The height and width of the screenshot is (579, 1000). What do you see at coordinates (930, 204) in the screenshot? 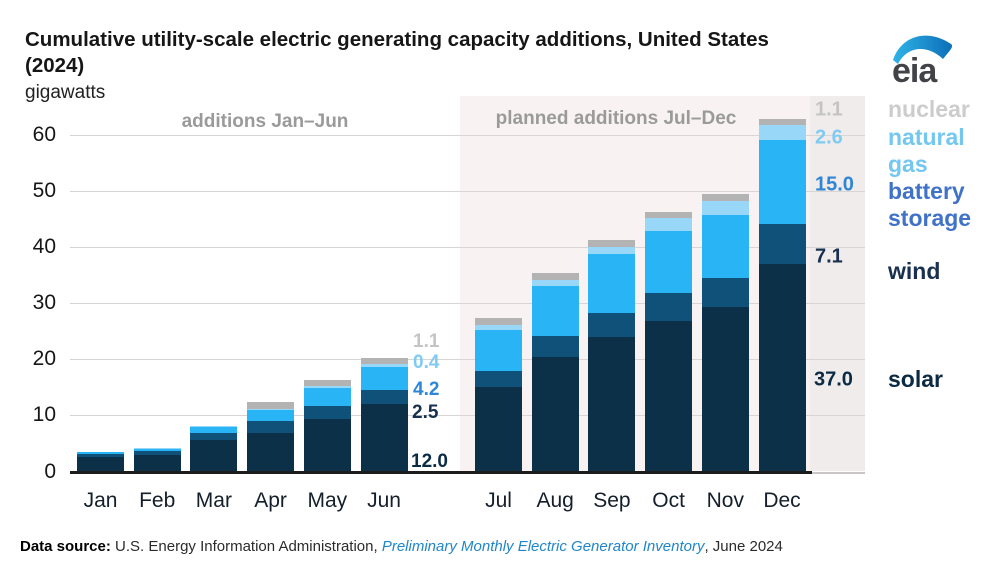
I see `legend-battery-storage: battery storage` at bounding box center [930, 204].